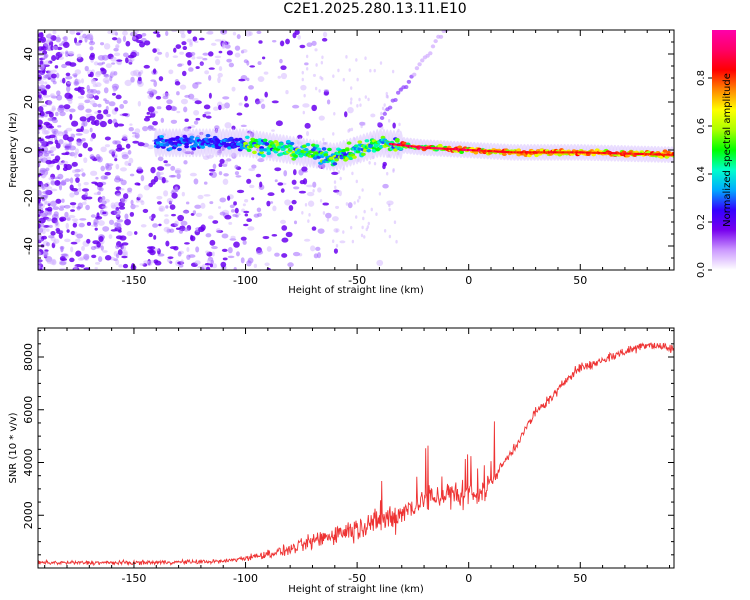  Describe the element at coordinates (13, 447) in the screenshot. I see `snr-y-axis-label: SNR (10 * v/v)` at that location.